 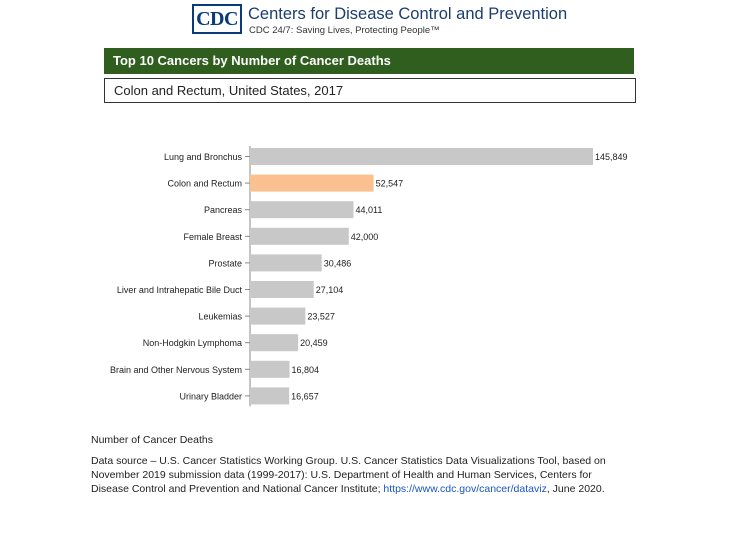 What do you see at coordinates (152, 440) in the screenshot?
I see `axis-label: Number of Cancer Deaths` at bounding box center [152, 440].